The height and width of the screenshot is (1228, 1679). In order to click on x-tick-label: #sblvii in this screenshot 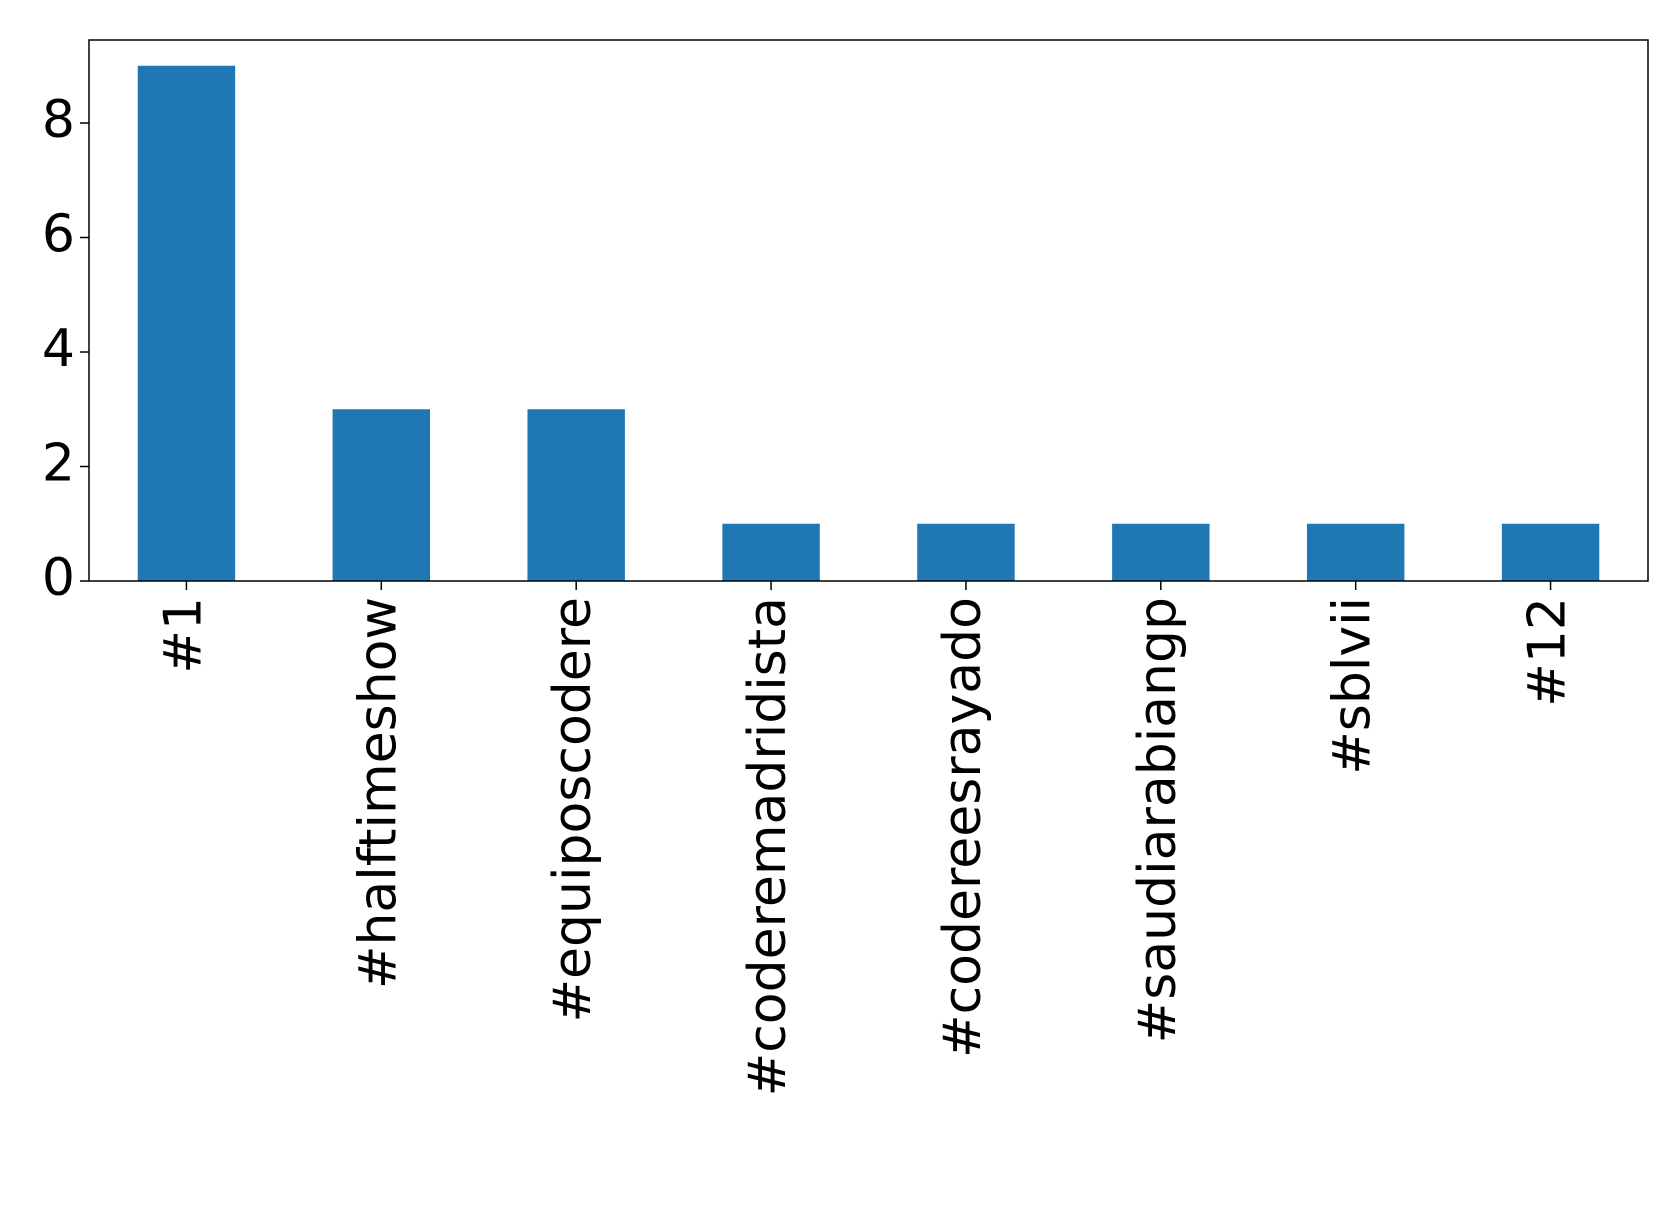, I will do `click(1353, 686)`.